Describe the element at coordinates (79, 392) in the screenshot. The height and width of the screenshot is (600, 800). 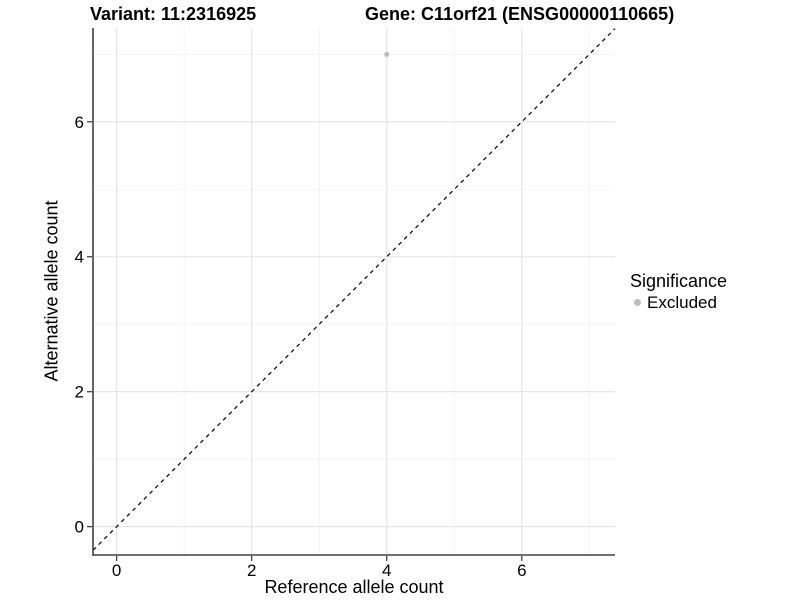
I see `y-tick-label: 2` at that location.